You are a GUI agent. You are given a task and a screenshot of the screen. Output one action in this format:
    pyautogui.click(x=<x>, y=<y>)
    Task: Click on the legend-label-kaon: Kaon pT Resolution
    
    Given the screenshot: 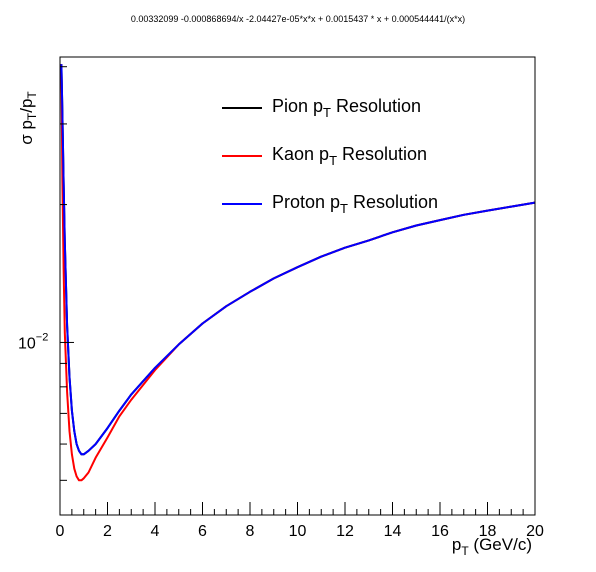 What is the action you would take?
    pyautogui.click(x=349, y=156)
    